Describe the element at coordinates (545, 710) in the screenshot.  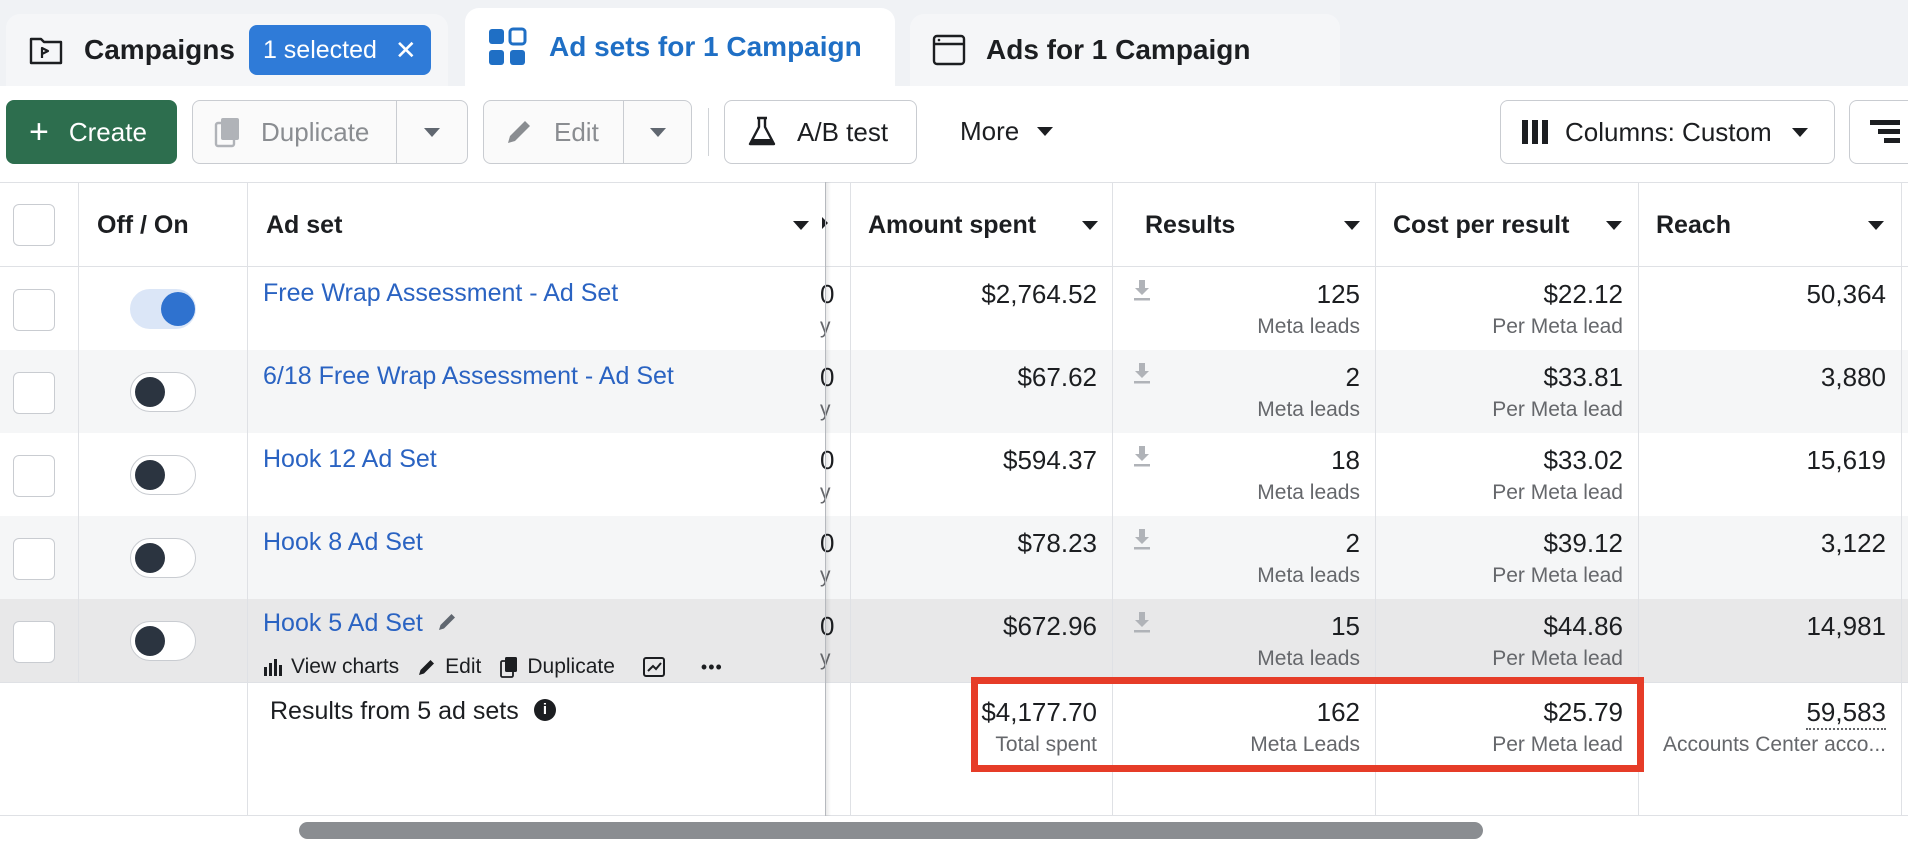
I see `info-icon: i` at that location.